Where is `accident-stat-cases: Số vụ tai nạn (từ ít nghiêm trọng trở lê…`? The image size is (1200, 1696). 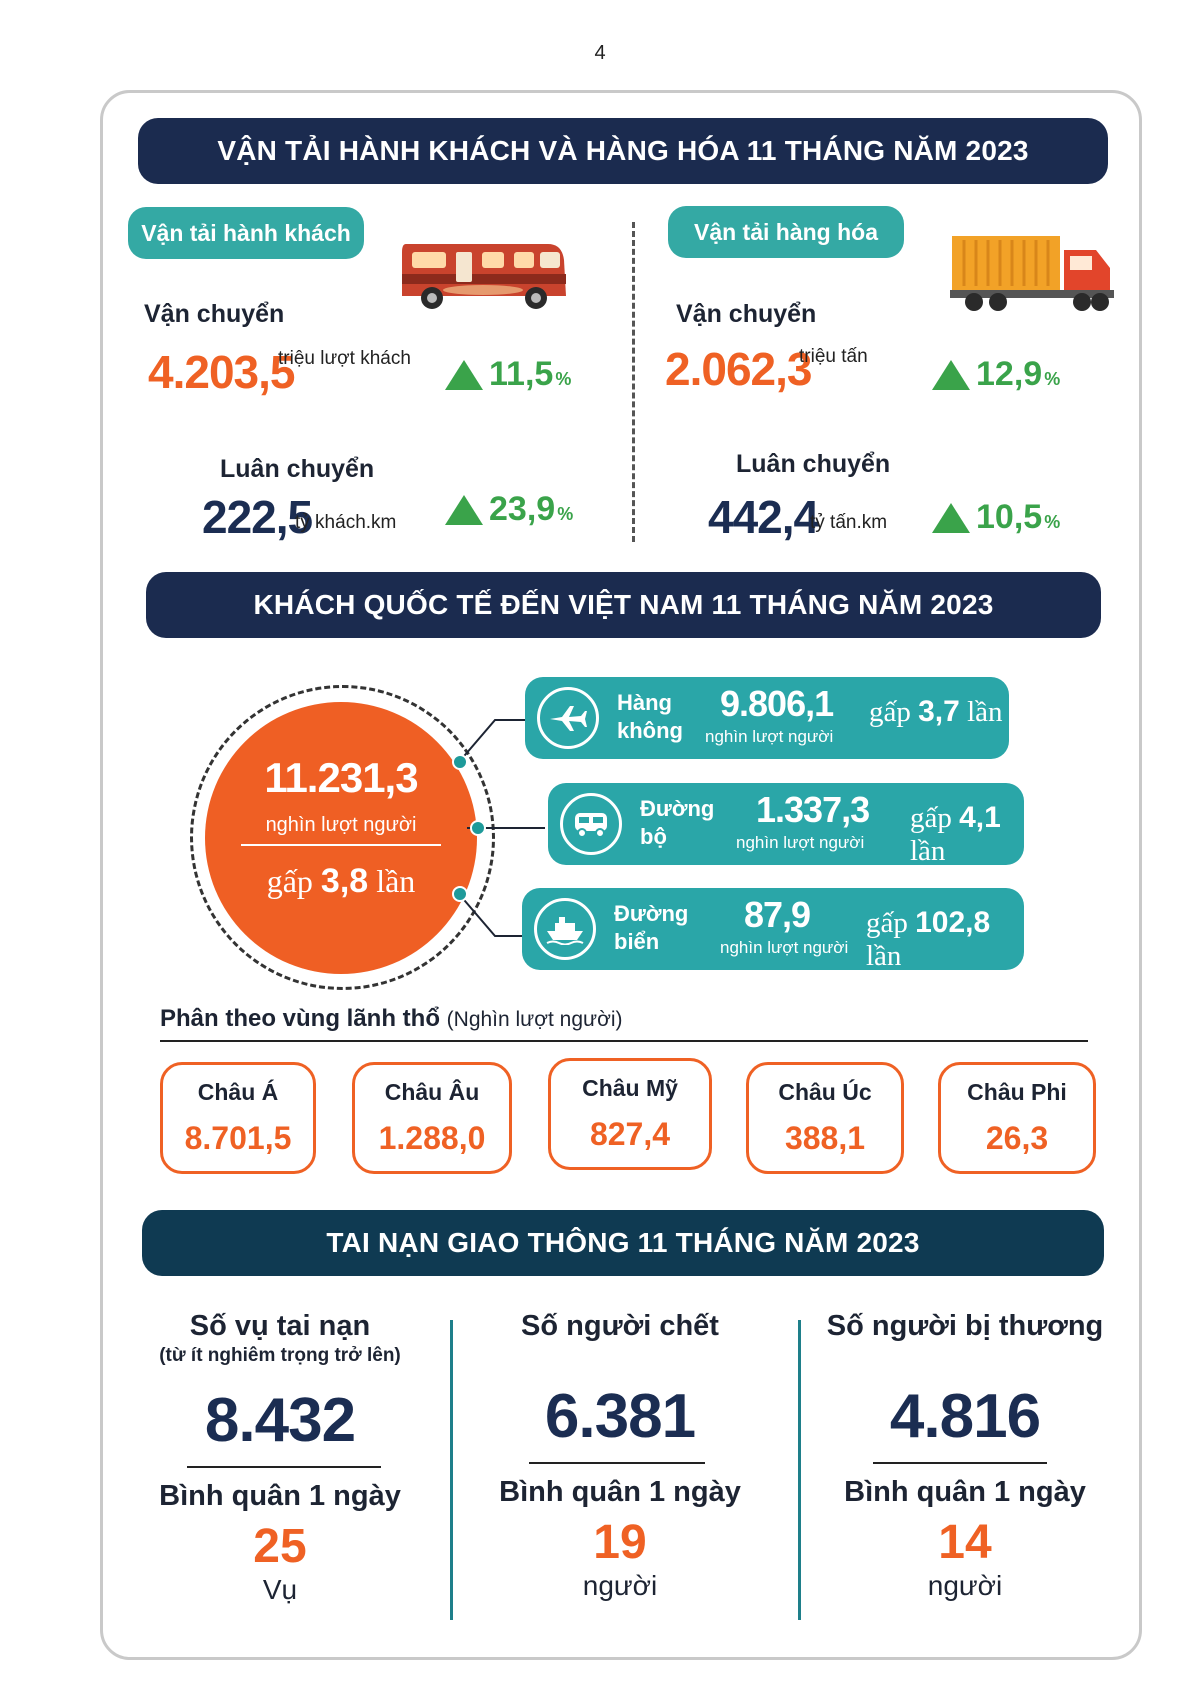 accident-stat-cases: Số vụ tai nạn (từ ít nghiêm trọng trở lê… is located at coordinates (280, 1458).